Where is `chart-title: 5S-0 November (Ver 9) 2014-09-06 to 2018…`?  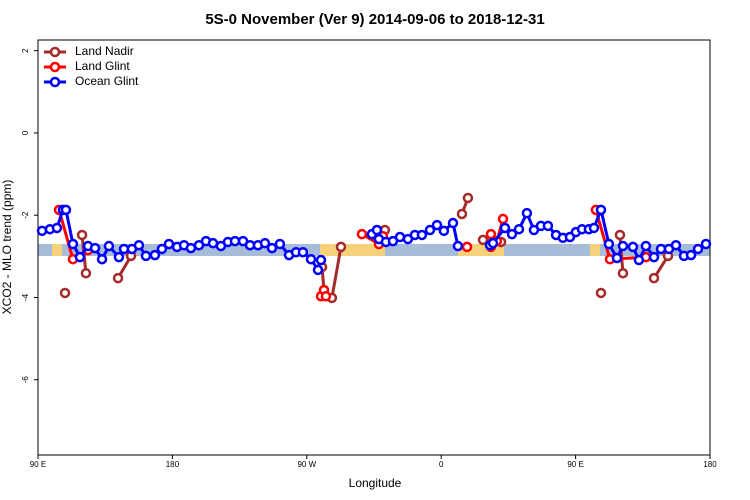
chart-title: 5S-0 November (Ver 9) 2014-09-06 to 2018… is located at coordinates (374, 19).